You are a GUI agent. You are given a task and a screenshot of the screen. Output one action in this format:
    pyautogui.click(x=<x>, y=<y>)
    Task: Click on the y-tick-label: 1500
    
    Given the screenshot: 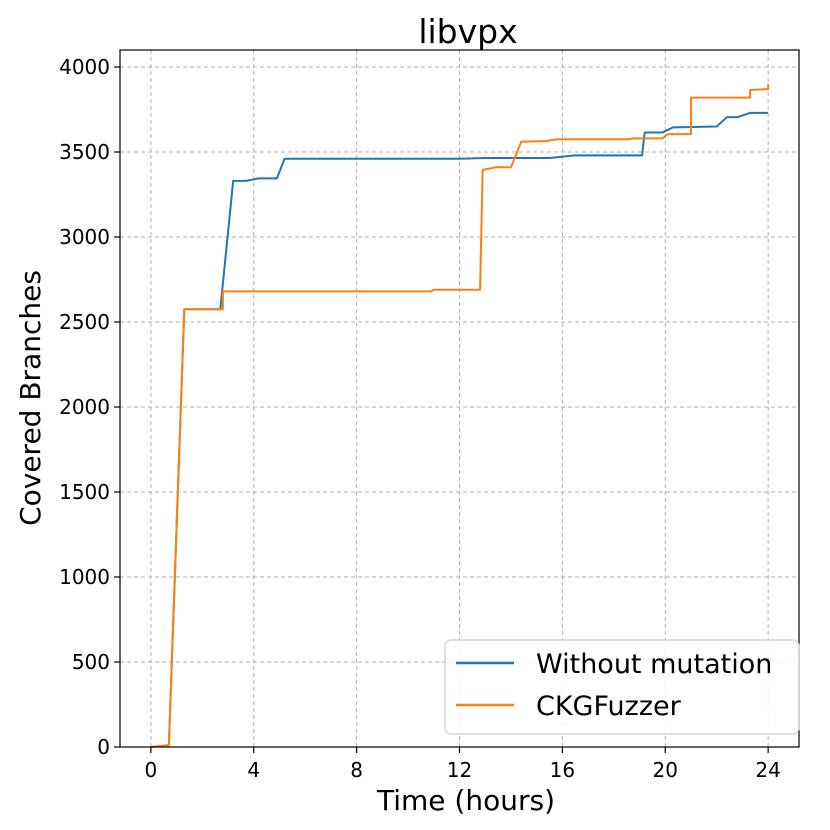 What is the action you would take?
    pyautogui.click(x=84, y=492)
    